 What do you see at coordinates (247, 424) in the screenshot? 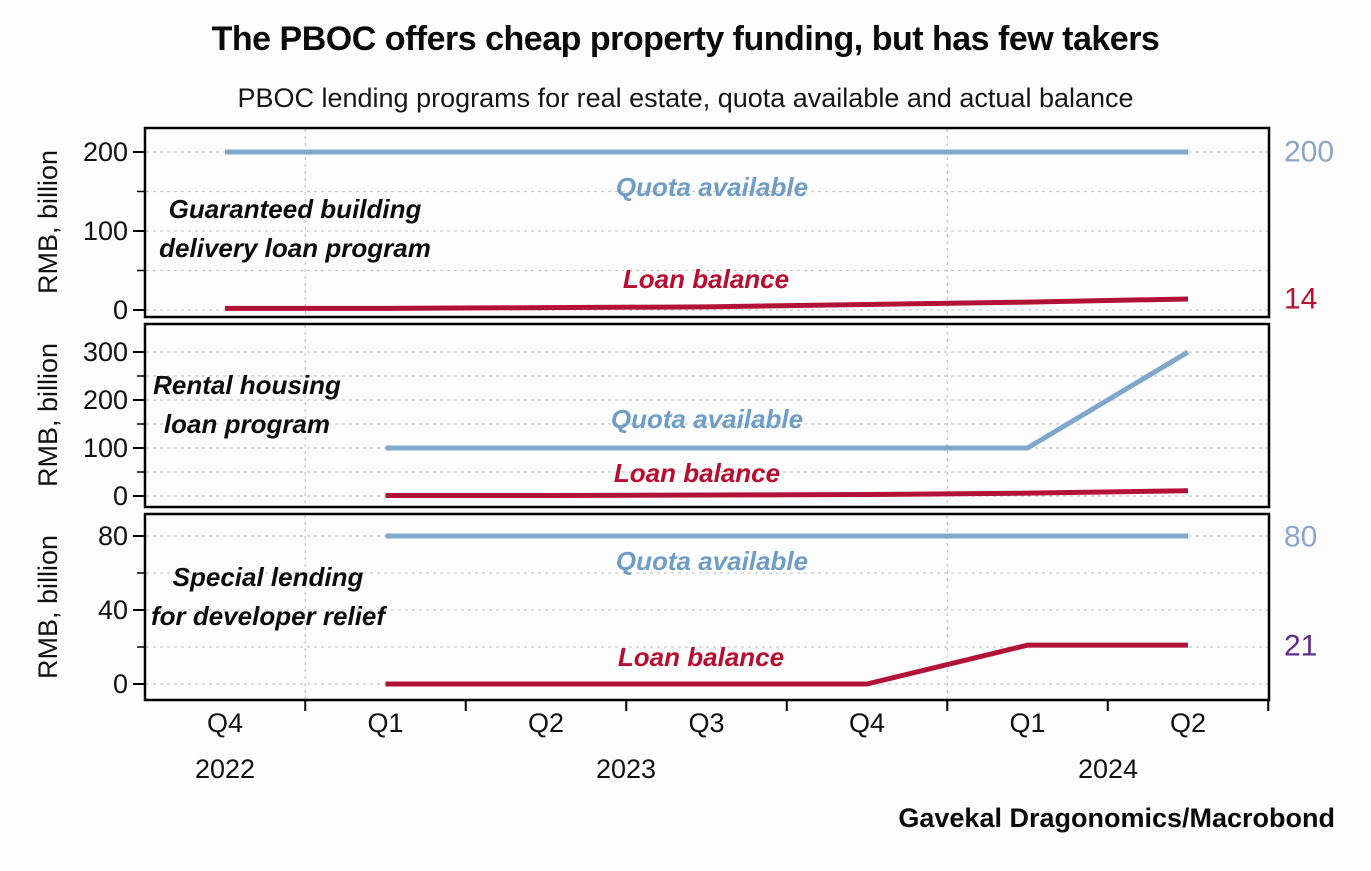
I see `panel2-program-label-line2: loan program` at bounding box center [247, 424].